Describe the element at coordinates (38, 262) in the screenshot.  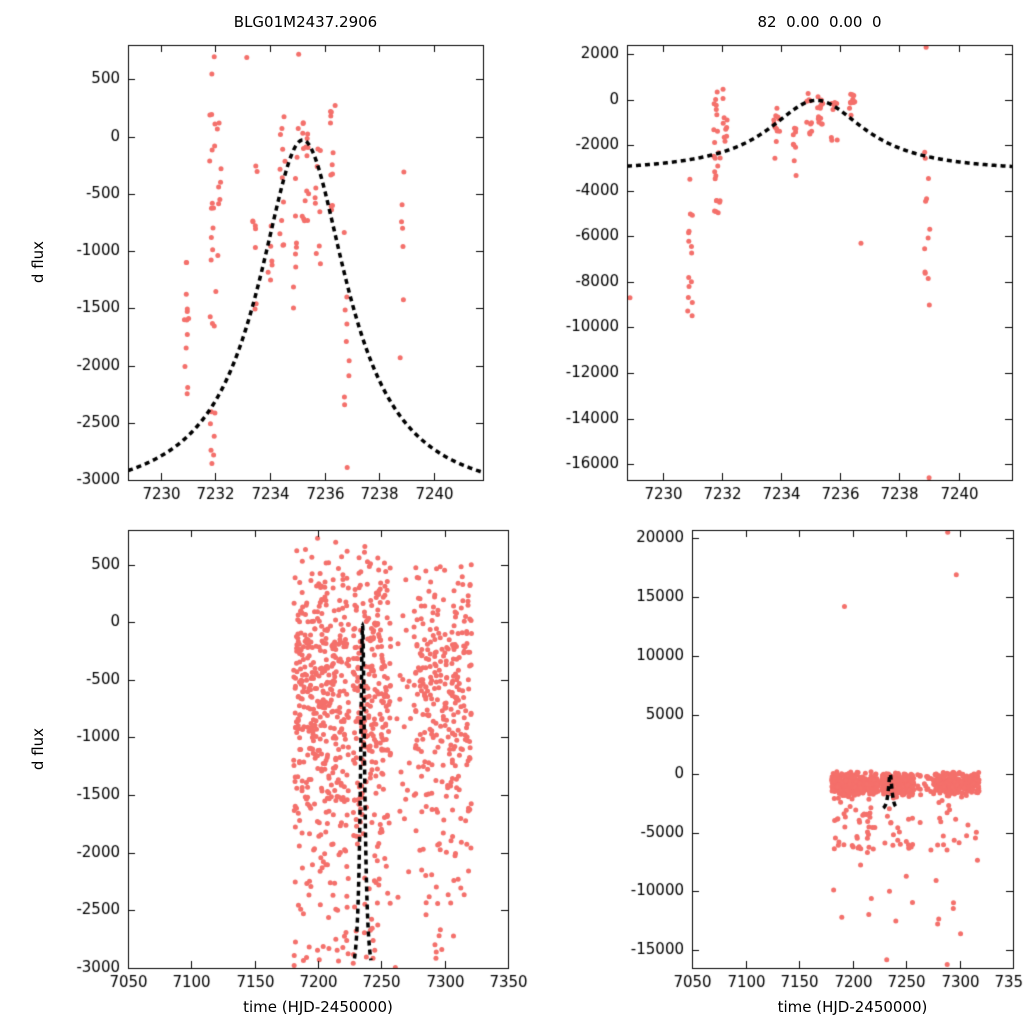
I see `y-axis-label-top-left: d flux` at that location.